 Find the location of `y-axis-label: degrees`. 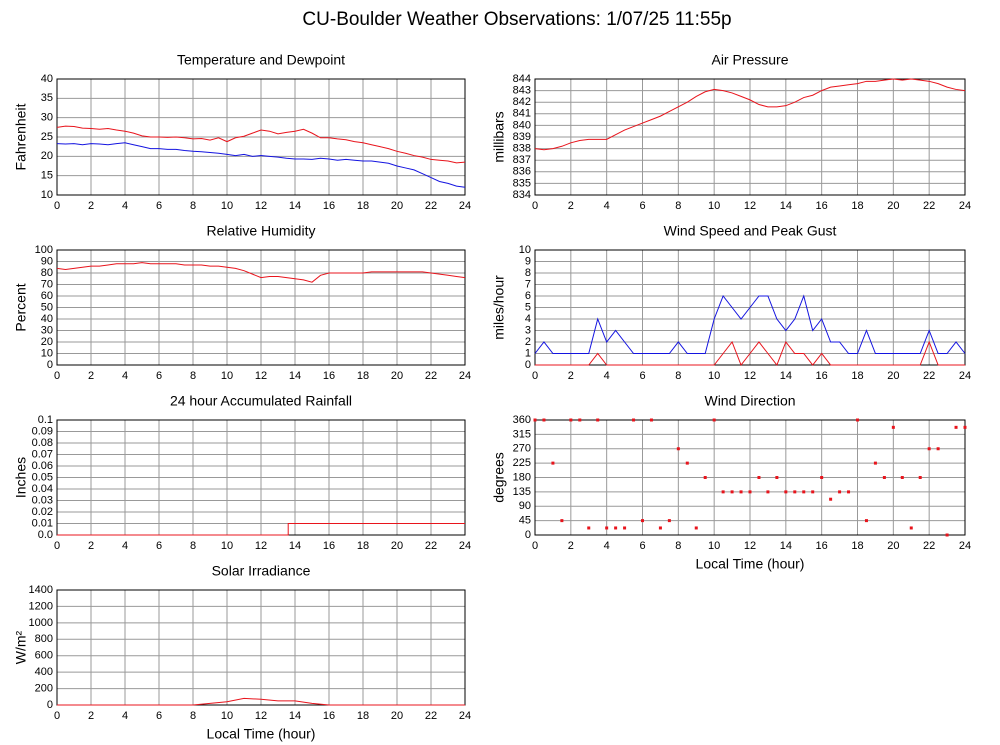

y-axis-label: degrees is located at coordinates (499, 477).